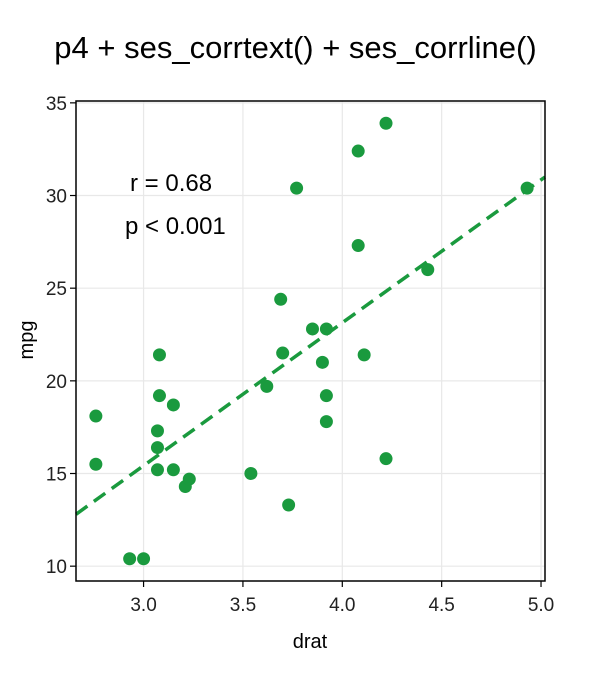 This screenshot has height=673, width=591. Describe the element at coordinates (310, 642) in the screenshot. I see `x-axis-label: drat` at that location.